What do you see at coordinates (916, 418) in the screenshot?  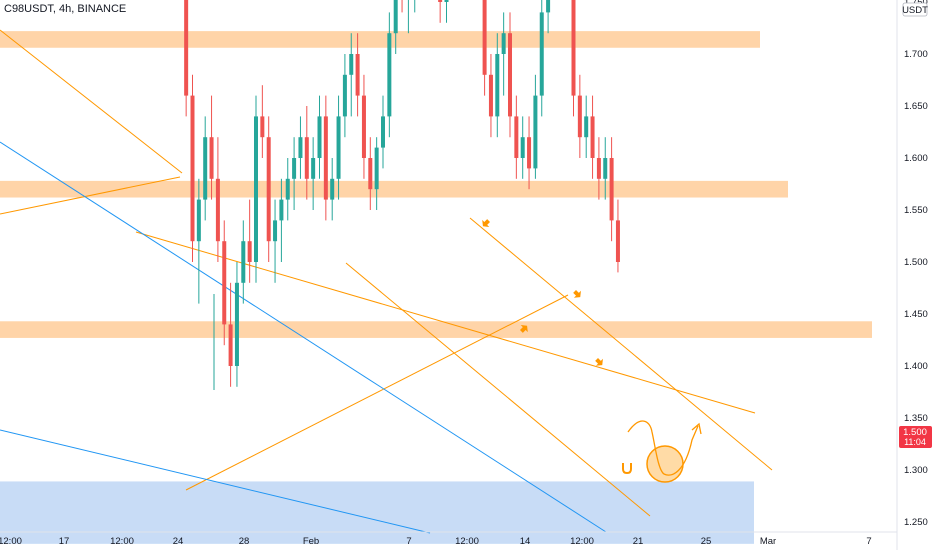 I see `y-tick-label: 1.350` at bounding box center [916, 418].